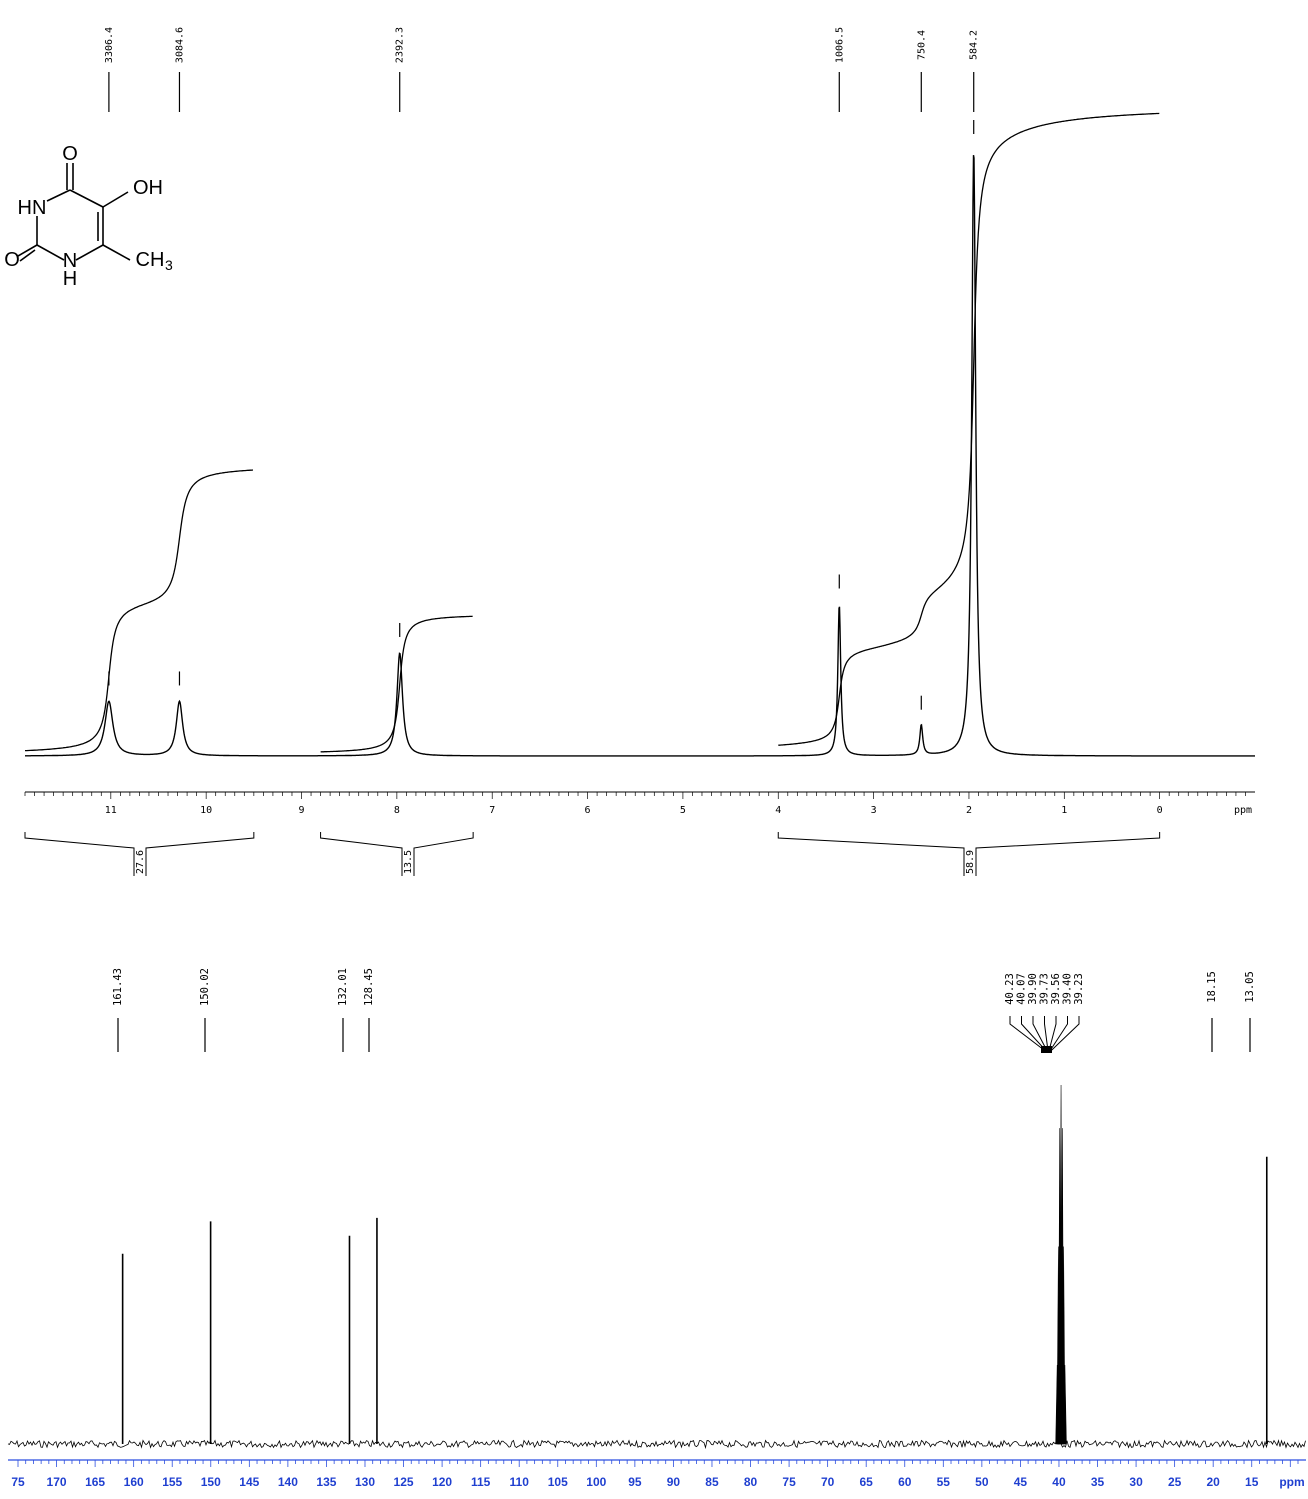 This screenshot has height=1499, width=1308. I want to click on c13-cluster-marker, so click(1046, 1049).